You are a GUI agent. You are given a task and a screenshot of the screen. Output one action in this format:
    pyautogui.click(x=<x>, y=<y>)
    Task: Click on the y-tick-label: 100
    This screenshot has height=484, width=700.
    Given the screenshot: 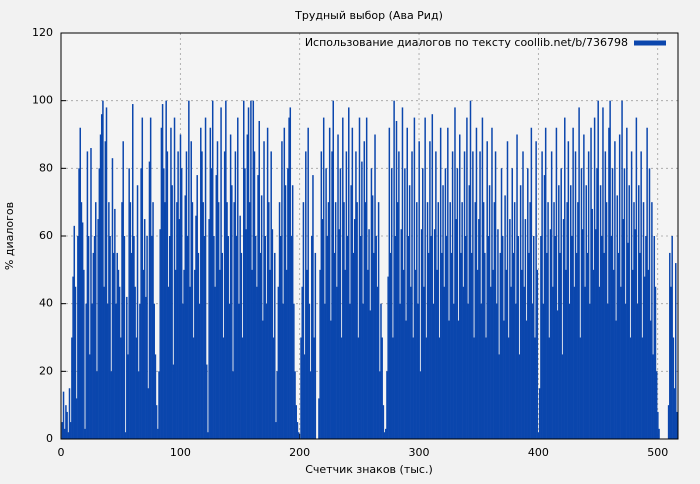 What is the action you would take?
    pyautogui.click(x=42, y=100)
    